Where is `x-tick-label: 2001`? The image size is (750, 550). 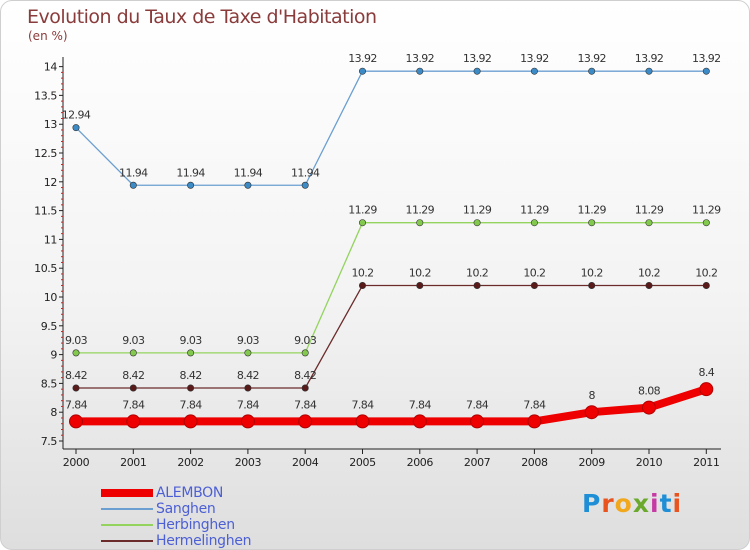
x-tick-label: 2001 is located at coordinates (133, 462).